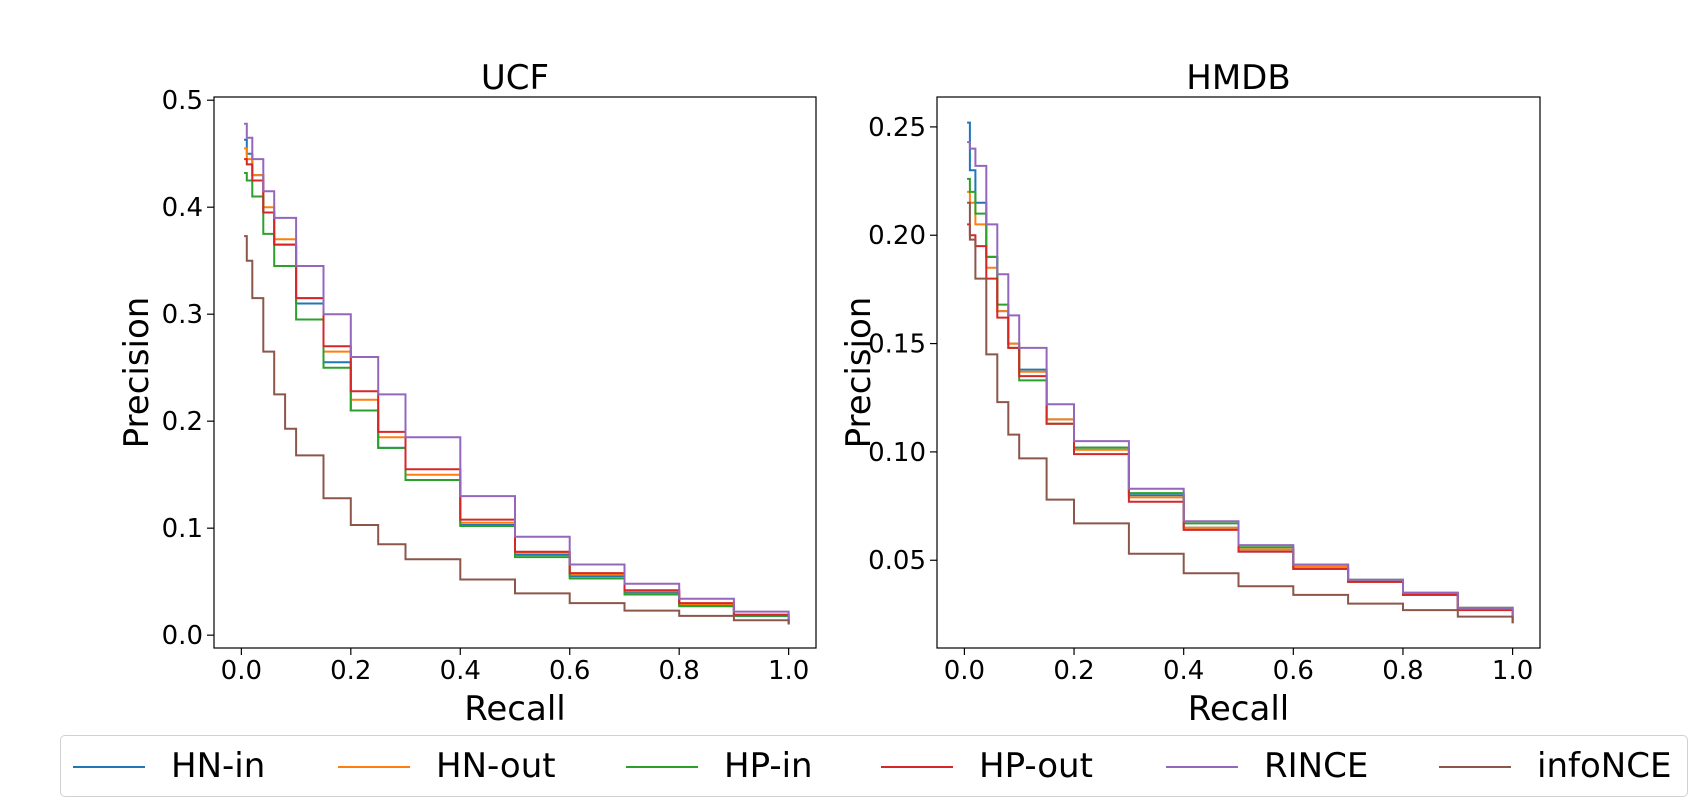 The height and width of the screenshot is (809, 1704). Describe the element at coordinates (218, 766) in the screenshot. I see `legend-label: HN-in` at that location.